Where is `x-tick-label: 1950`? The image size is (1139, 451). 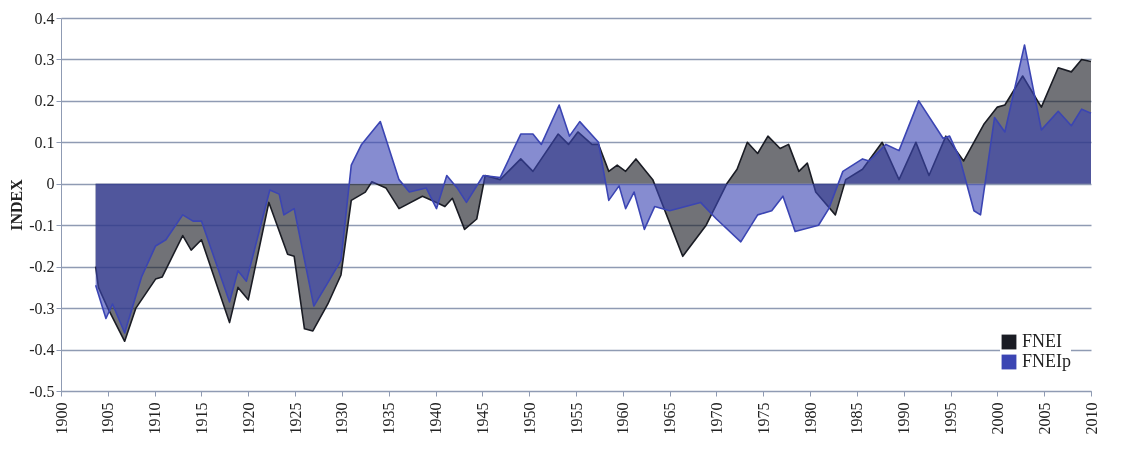
x-tick-label: 1950 is located at coordinates (529, 418).